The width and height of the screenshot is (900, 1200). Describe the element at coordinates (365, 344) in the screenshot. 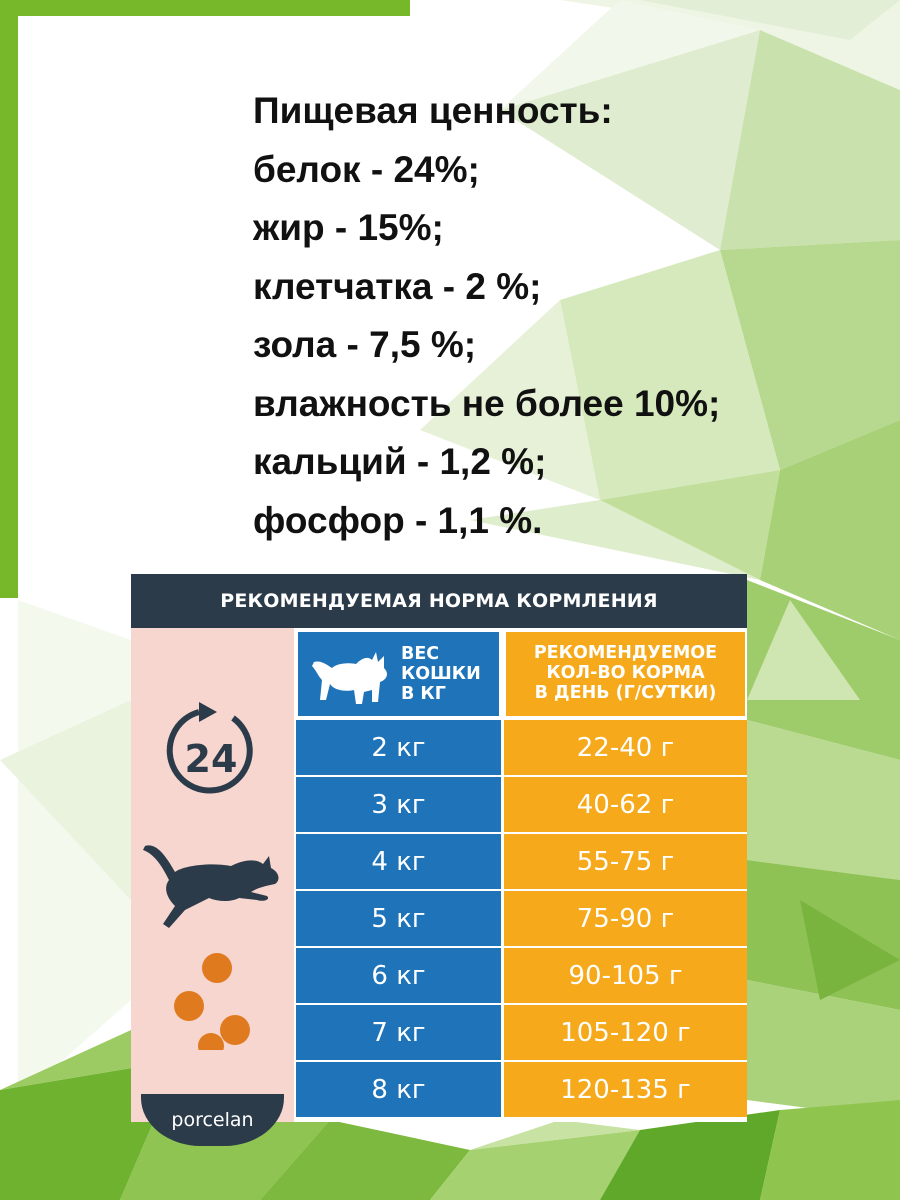

I see `nutrition-ash: зола - 7,5 %;` at that location.